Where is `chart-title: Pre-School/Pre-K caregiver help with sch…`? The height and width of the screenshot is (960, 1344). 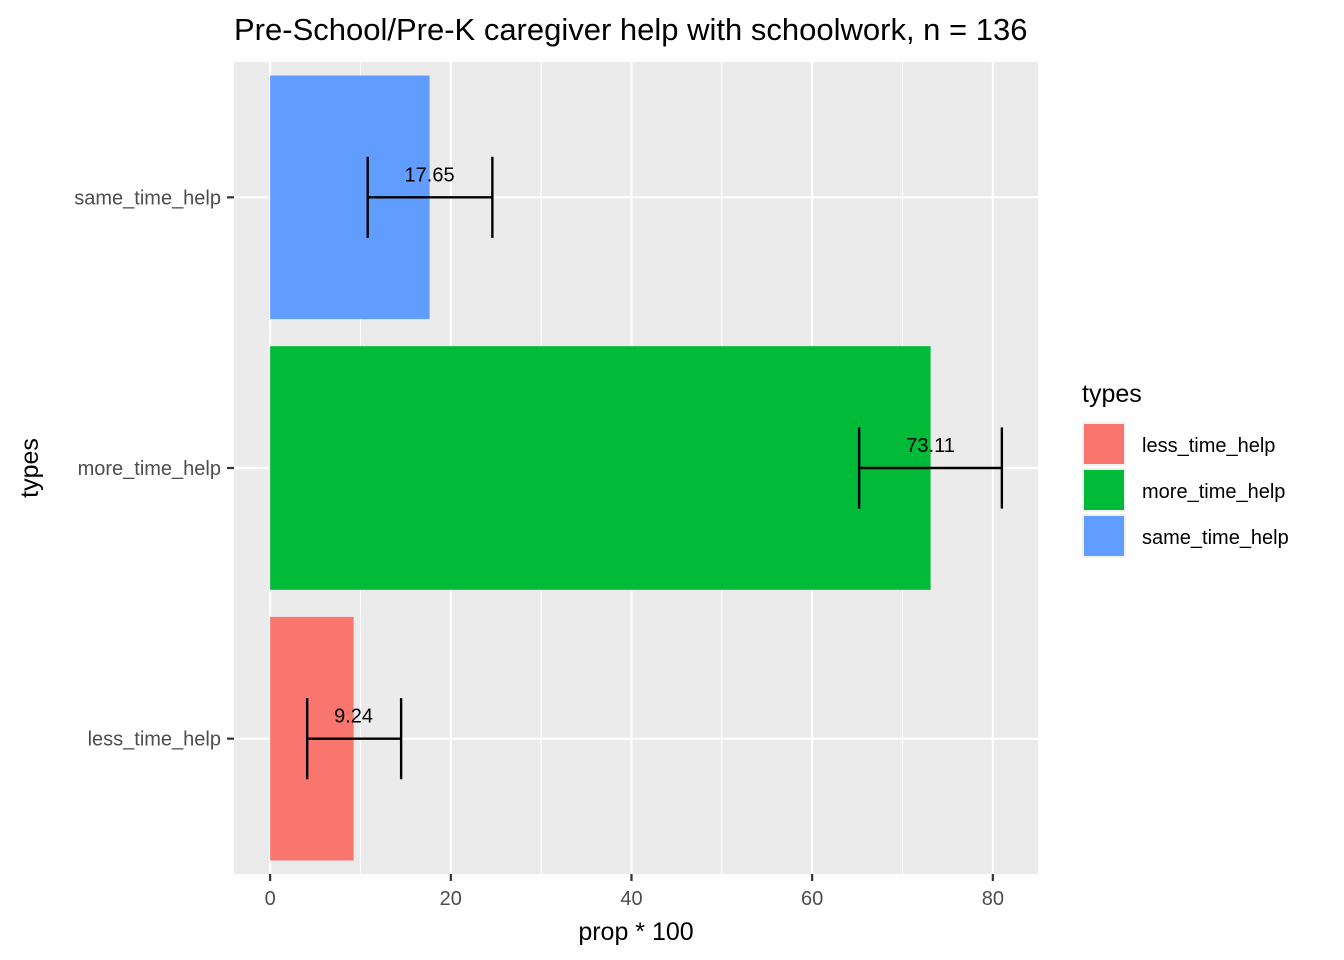
chart-title: Pre-School/Pre-K caregiver help with sch… is located at coordinates (630, 29).